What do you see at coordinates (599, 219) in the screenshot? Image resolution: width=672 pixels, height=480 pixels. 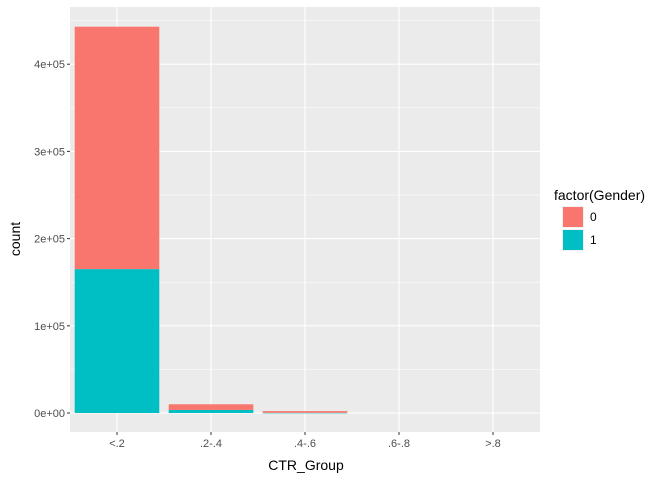 I see `legend: factor(Gender) 01` at bounding box center [599, 219].